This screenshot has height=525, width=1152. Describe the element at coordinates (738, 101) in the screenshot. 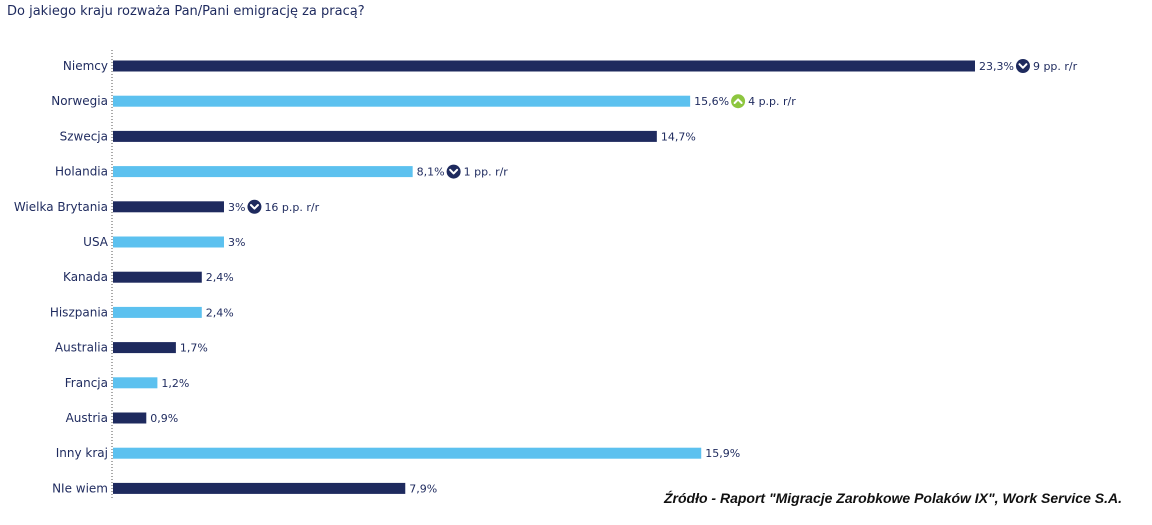

I see `chevron-up-circle-icon` at that location.